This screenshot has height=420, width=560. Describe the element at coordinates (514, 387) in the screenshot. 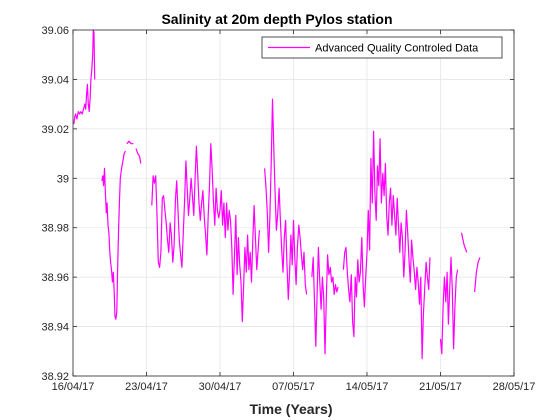

I see `x-tick-label: 28/05/17` at that location.